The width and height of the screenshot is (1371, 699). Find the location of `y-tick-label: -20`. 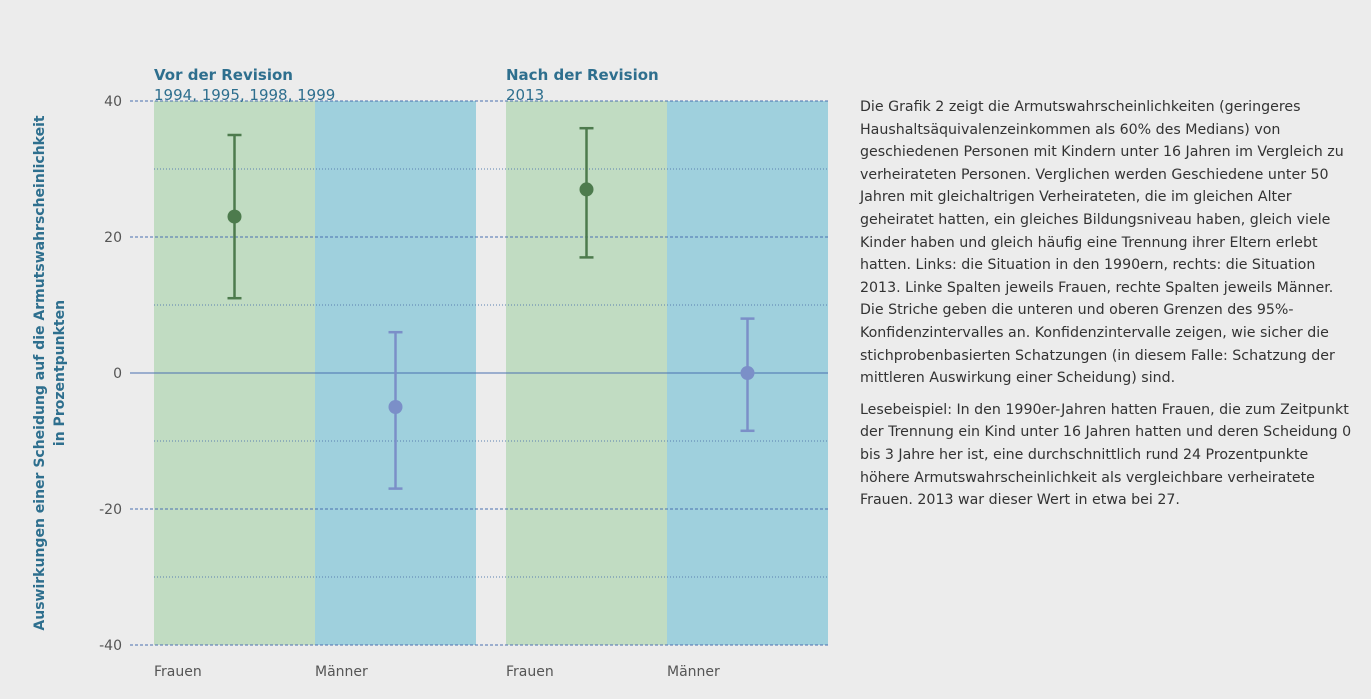

y-tick-label: -20 is located at coordinates (110, 510).